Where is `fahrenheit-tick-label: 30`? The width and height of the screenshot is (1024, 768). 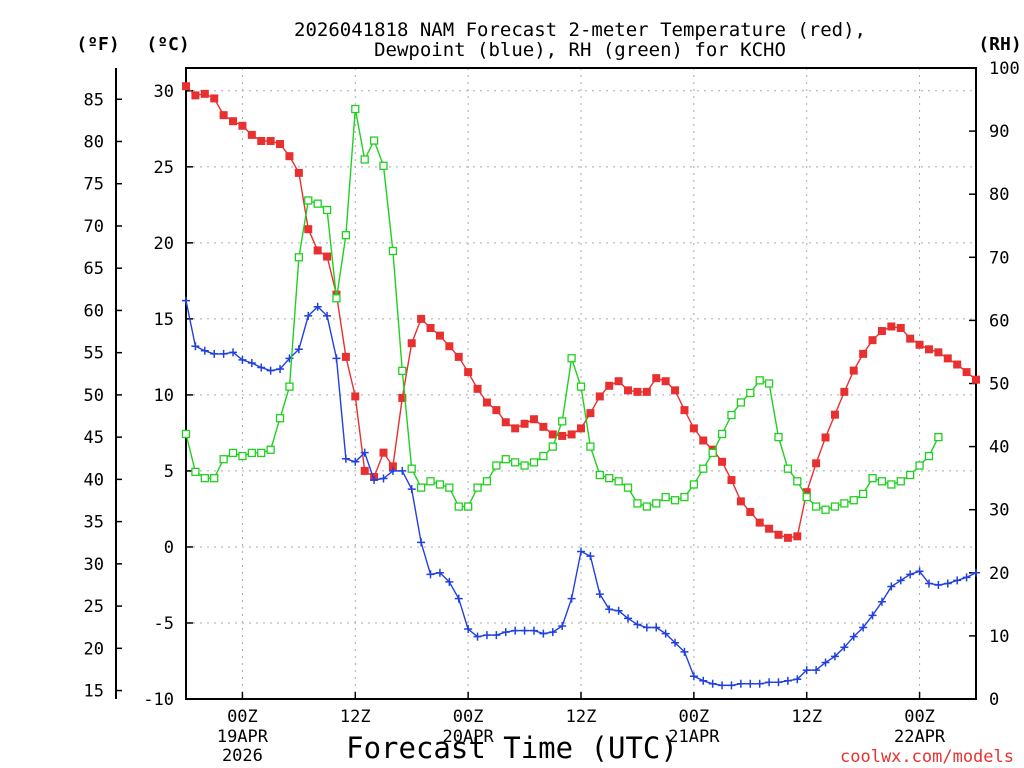
fahrenheit-tick-label: 30 is located at coordinates (94, 565).